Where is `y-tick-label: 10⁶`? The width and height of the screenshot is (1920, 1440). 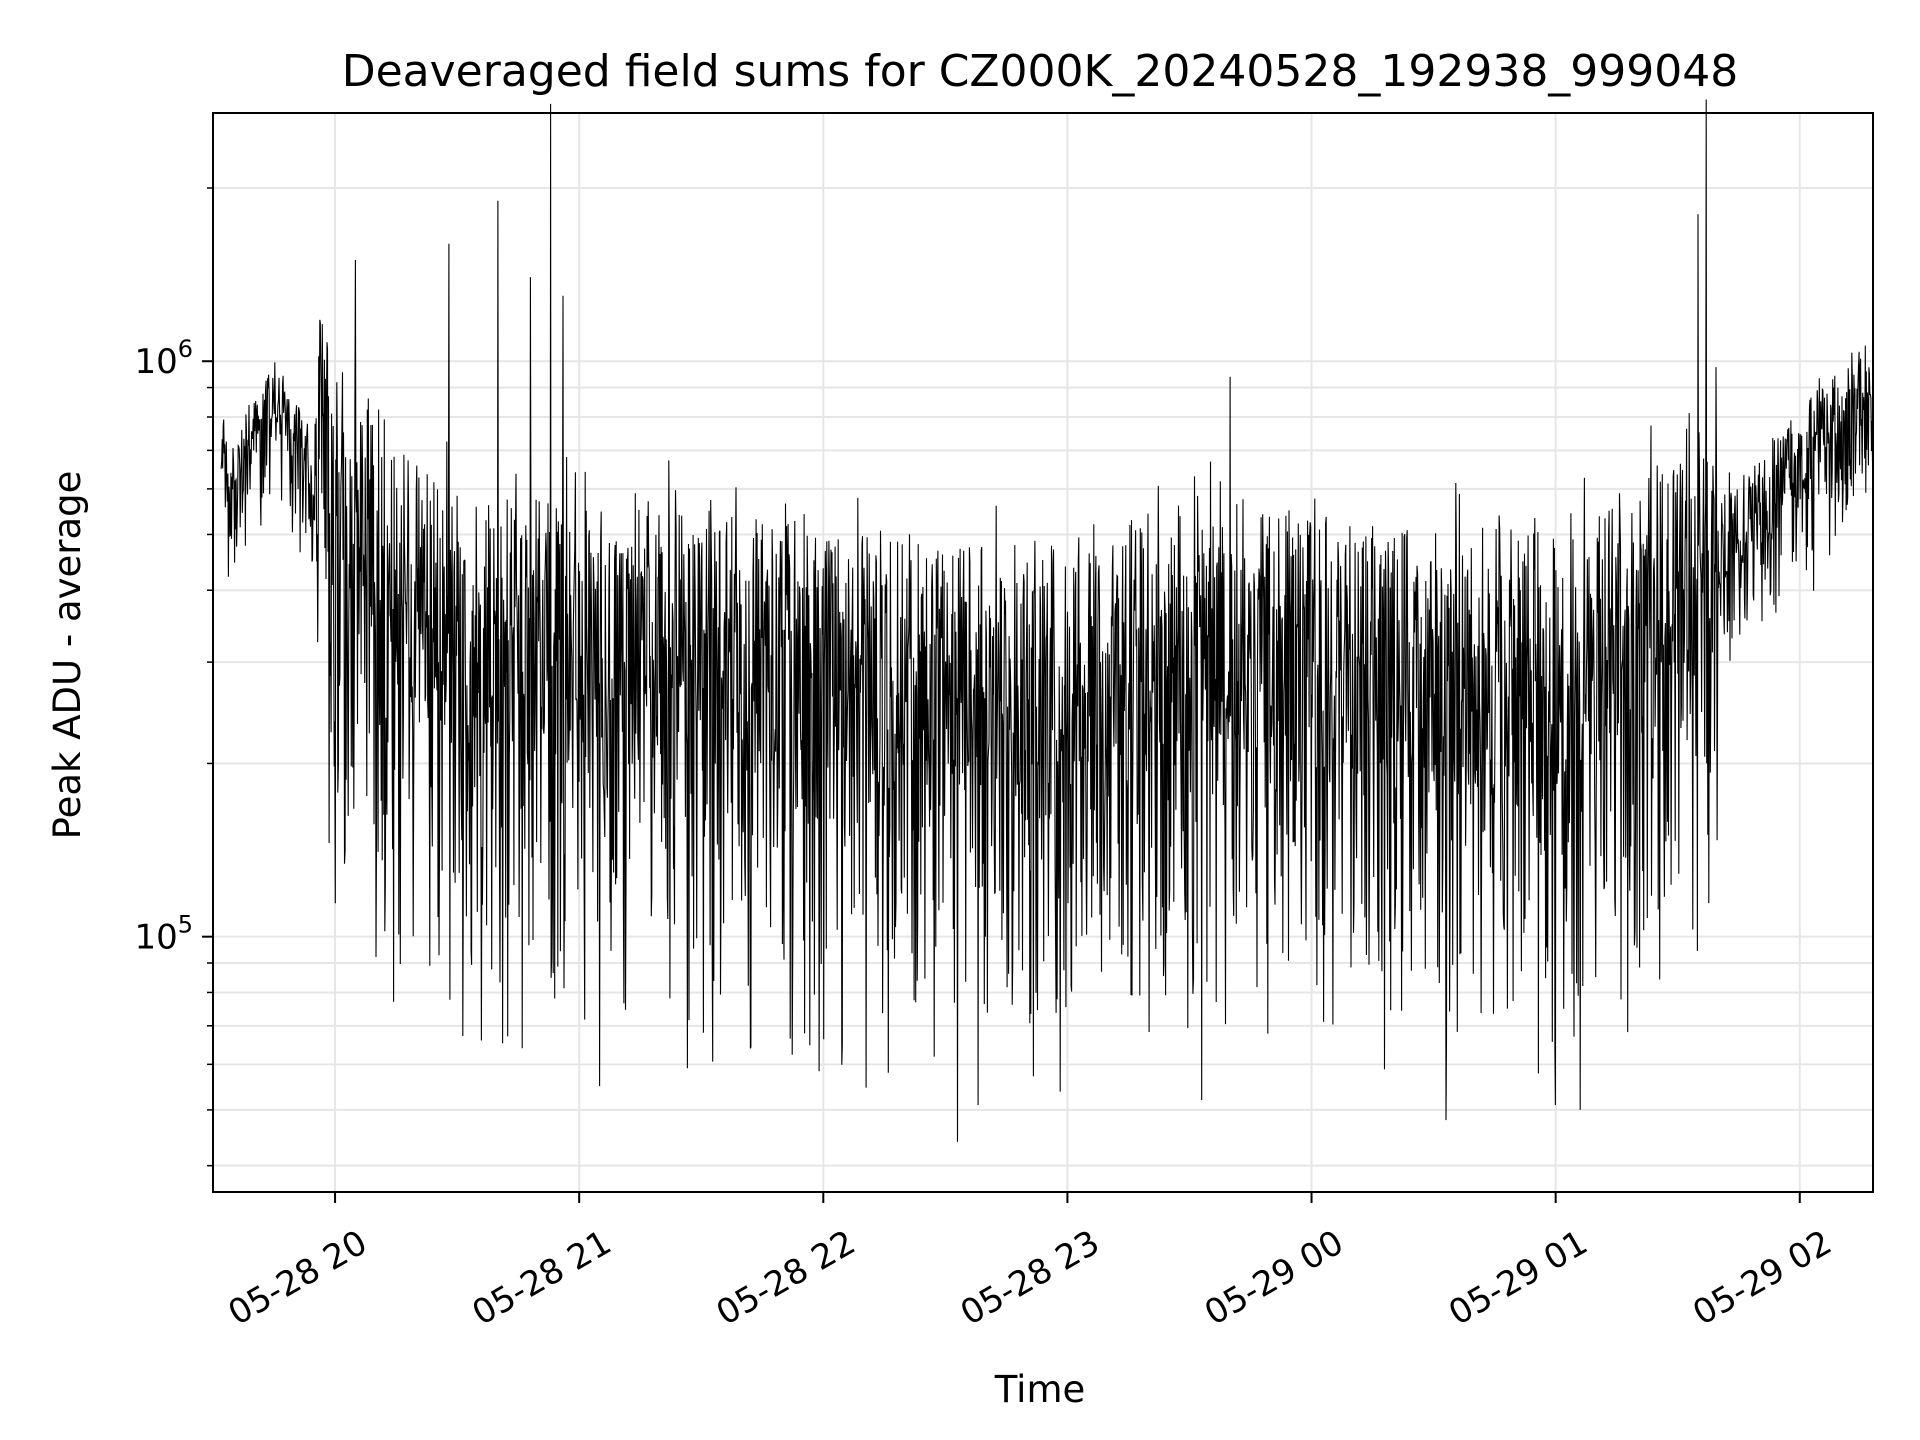 y-tick-label: 10⁶ is located at coordinates (163, 358).